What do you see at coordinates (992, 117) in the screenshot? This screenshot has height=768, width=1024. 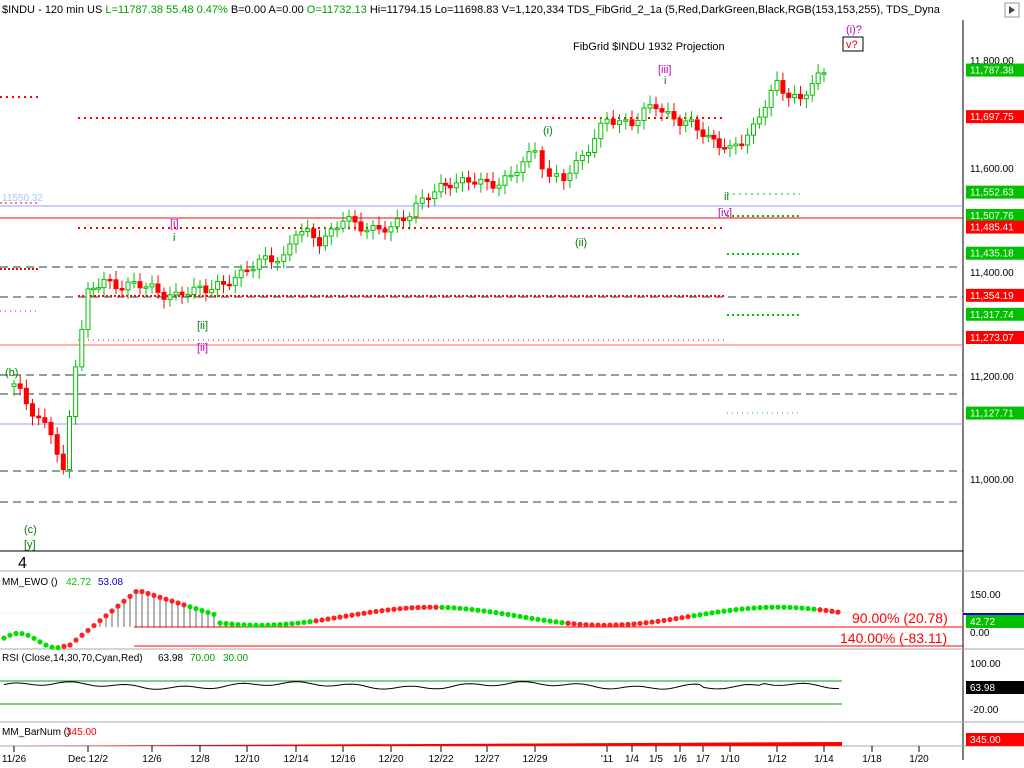 I see `price-level-box-label: 11,697.75` at bounding box center [992, 117].